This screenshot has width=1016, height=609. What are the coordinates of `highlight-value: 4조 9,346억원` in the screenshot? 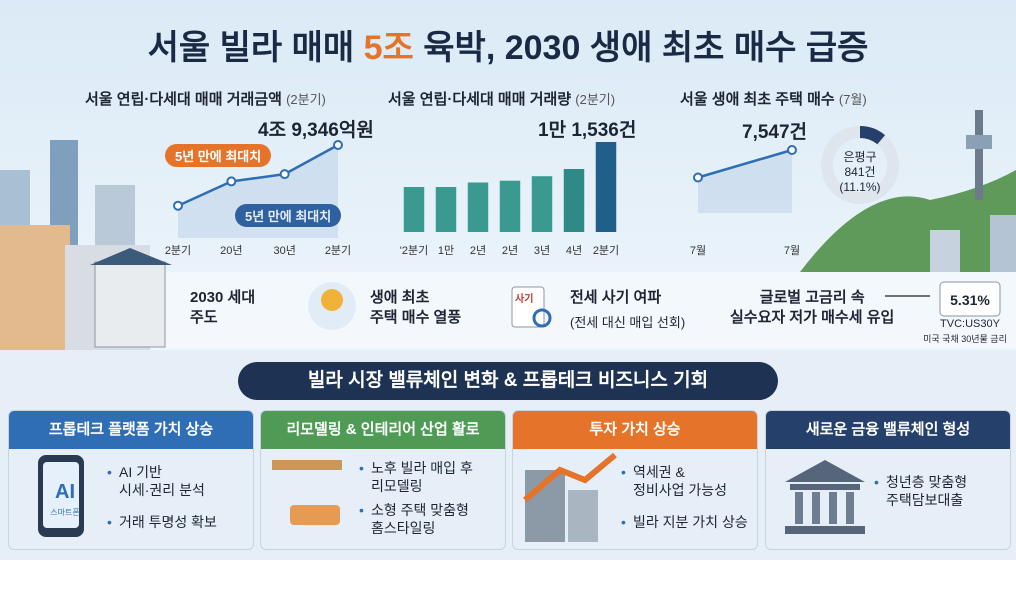 It's located at (316, 130).